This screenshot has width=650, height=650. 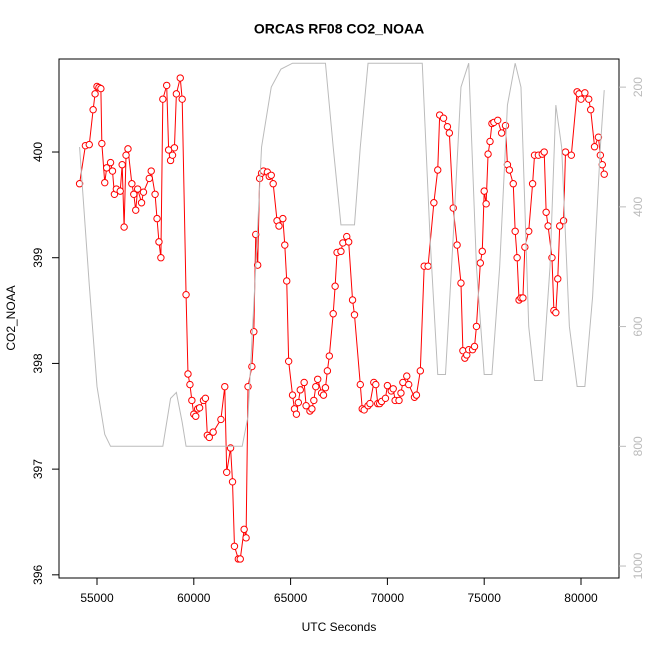 What do you see at coordinates (638, 446) in the screenshot?
I see `y2-tick-label: 800` at bounding box center [638, 446].